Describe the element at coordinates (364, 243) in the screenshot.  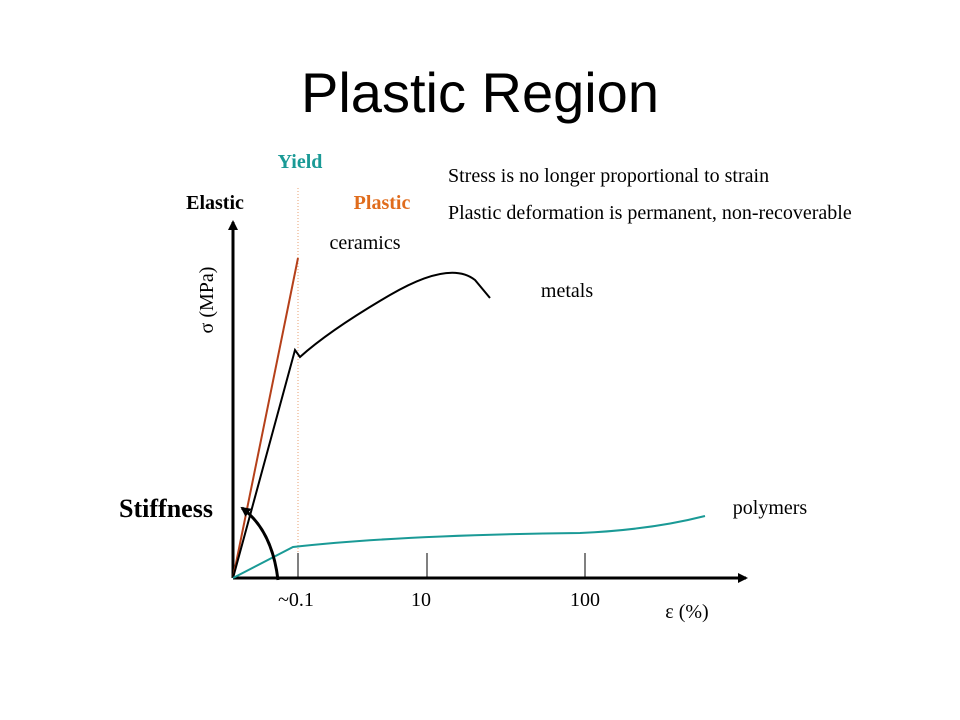
I see `curve-label: ceramics` at that location.